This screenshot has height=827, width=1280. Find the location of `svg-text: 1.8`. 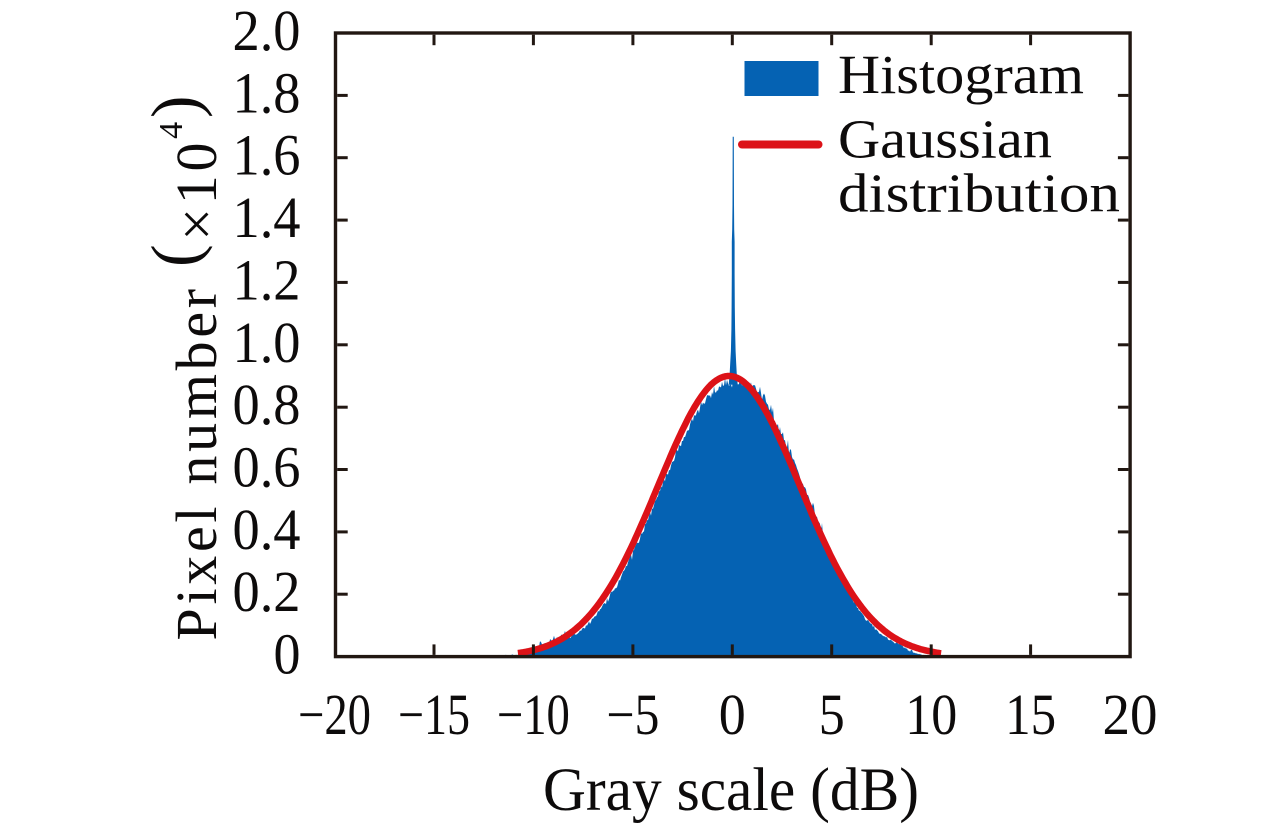

svg-text: 1.8 is located at coordinates (267, 92).